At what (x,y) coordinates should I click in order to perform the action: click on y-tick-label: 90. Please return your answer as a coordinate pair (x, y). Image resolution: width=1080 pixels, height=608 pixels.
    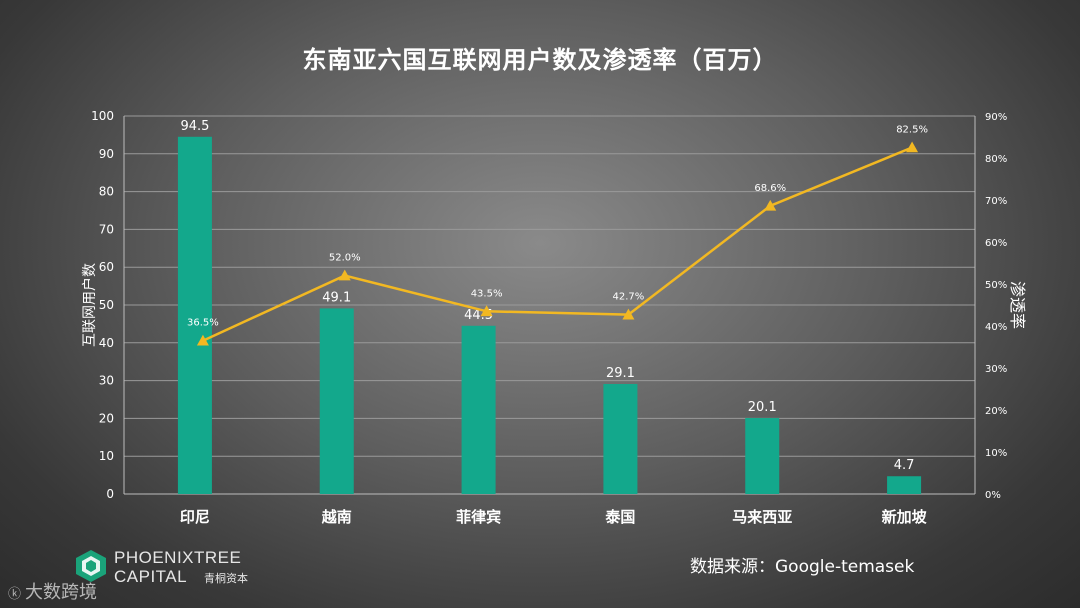
    Looking at the image, I should click on (106, 154).